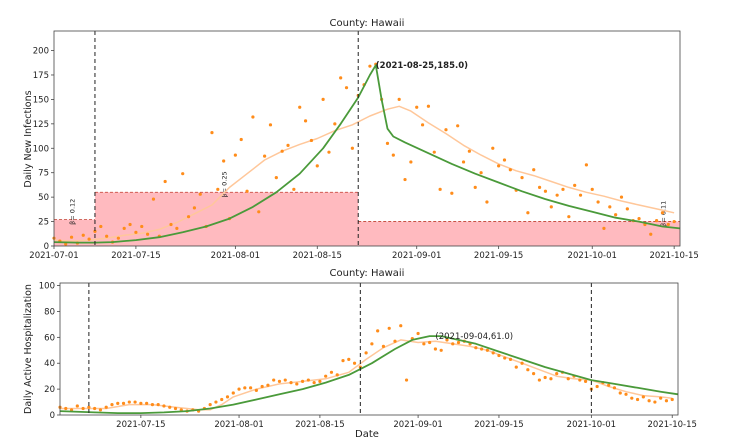  I want to click on annotation-layer: (2021-08-25,185.0), so click(422, 66).